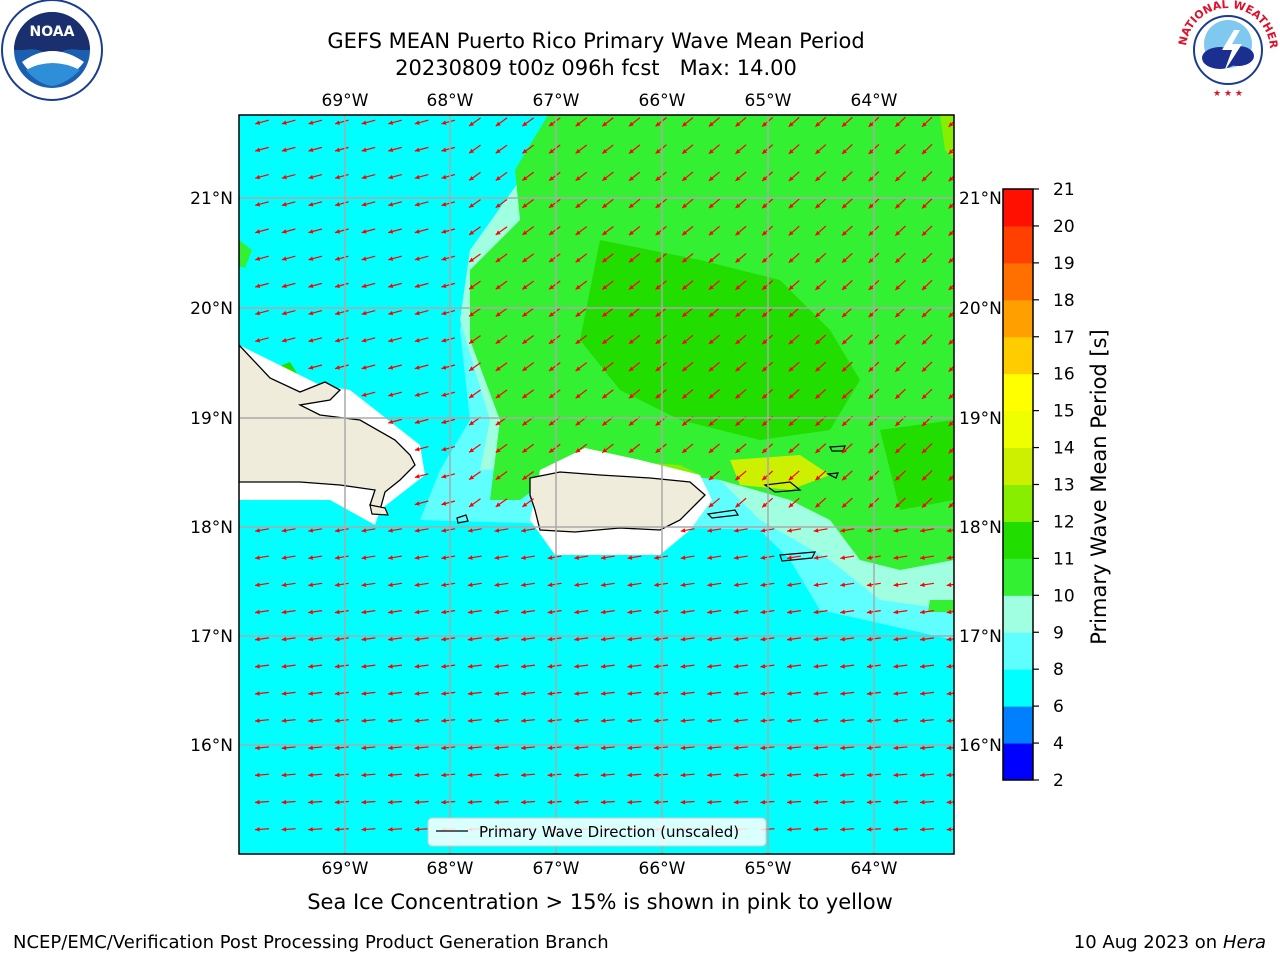 This screenshot has height=960, width=1280. What do you see at coordinates (556, 869) in the screenshot?
I see `lon-label-bottom: 67°W` at bounding box center [556, 869].